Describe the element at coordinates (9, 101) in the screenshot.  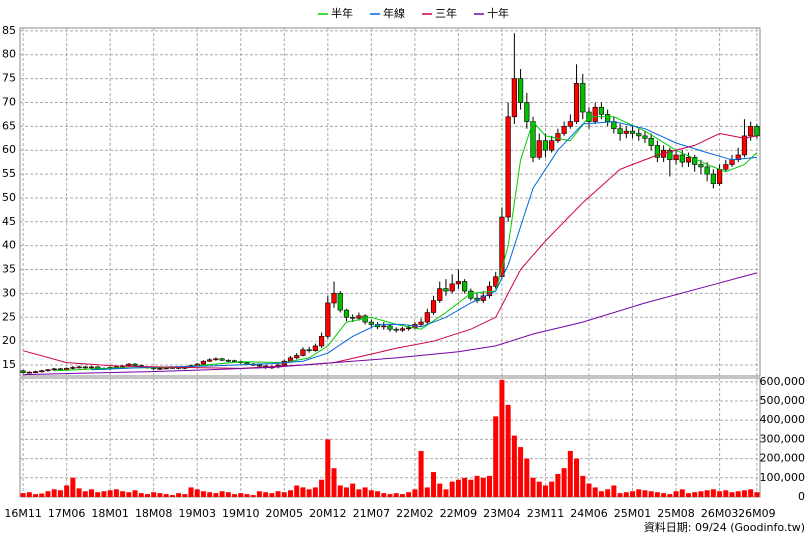
I see `y-tick-label: 70` at that location.